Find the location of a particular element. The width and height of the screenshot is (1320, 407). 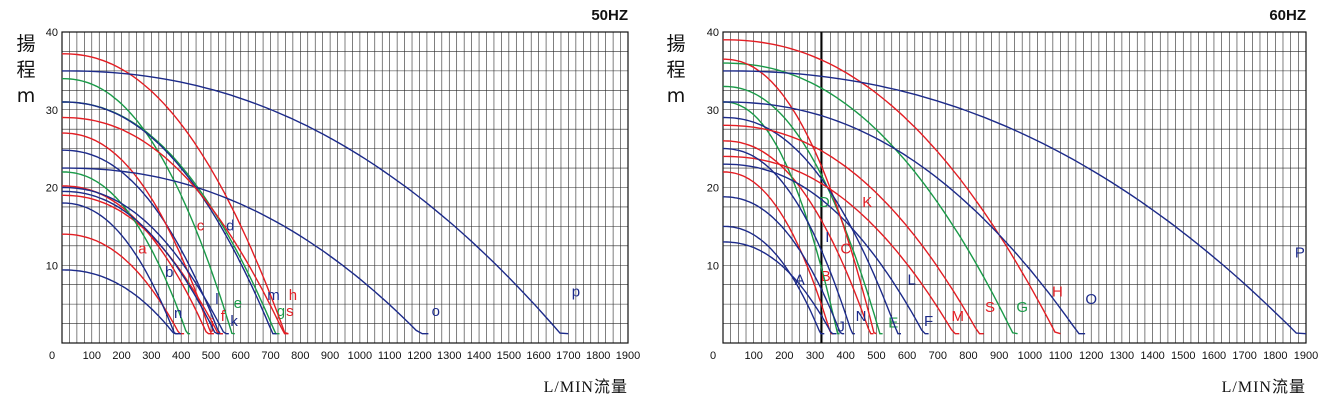

curve-label-h: h is located at coordinates (293, 295).